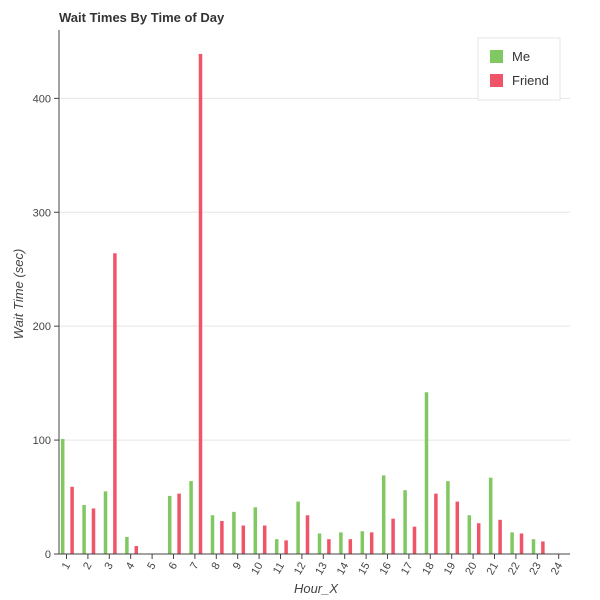 This screenshot has width=600, height=600. I want to click on x-tick-label: 7, so click(194, 566).